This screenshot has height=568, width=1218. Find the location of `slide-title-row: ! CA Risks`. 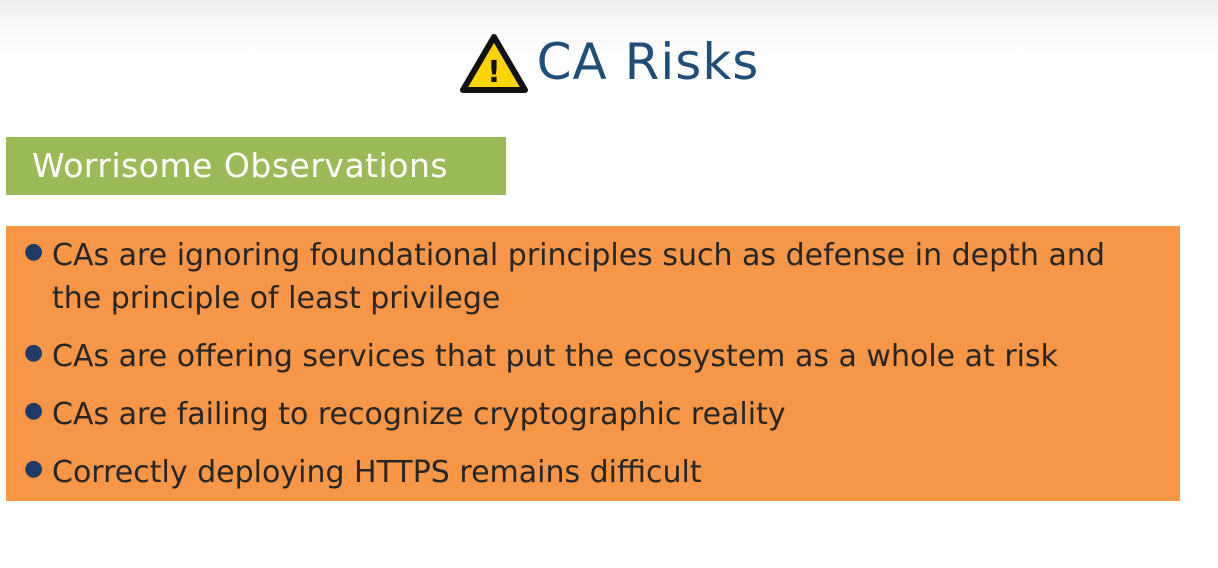

slide-title-row: ! CA Risks is located at coordinates (609, 62).